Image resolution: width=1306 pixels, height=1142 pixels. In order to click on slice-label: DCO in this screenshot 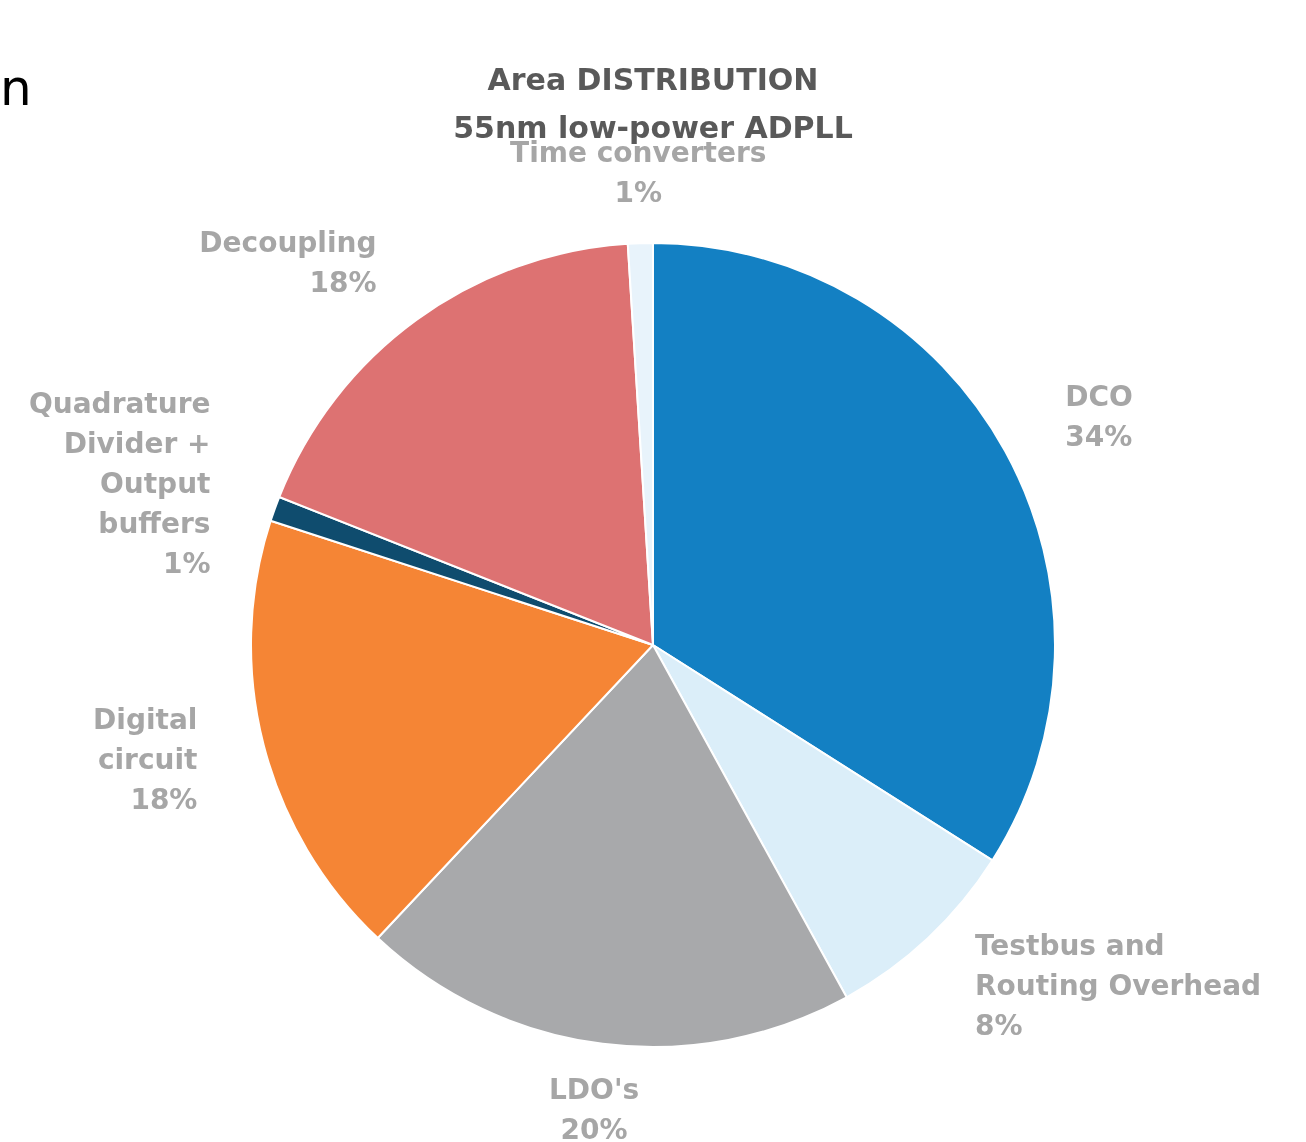, I will do `click(1099, 396)`.